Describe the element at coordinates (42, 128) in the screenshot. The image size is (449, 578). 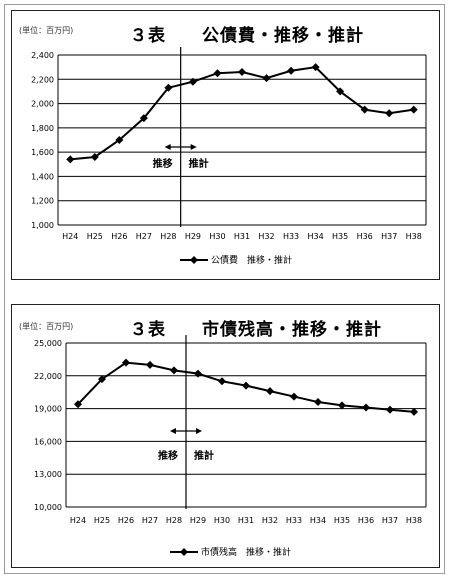
I see `y-tick-label: 1,800` at that location.